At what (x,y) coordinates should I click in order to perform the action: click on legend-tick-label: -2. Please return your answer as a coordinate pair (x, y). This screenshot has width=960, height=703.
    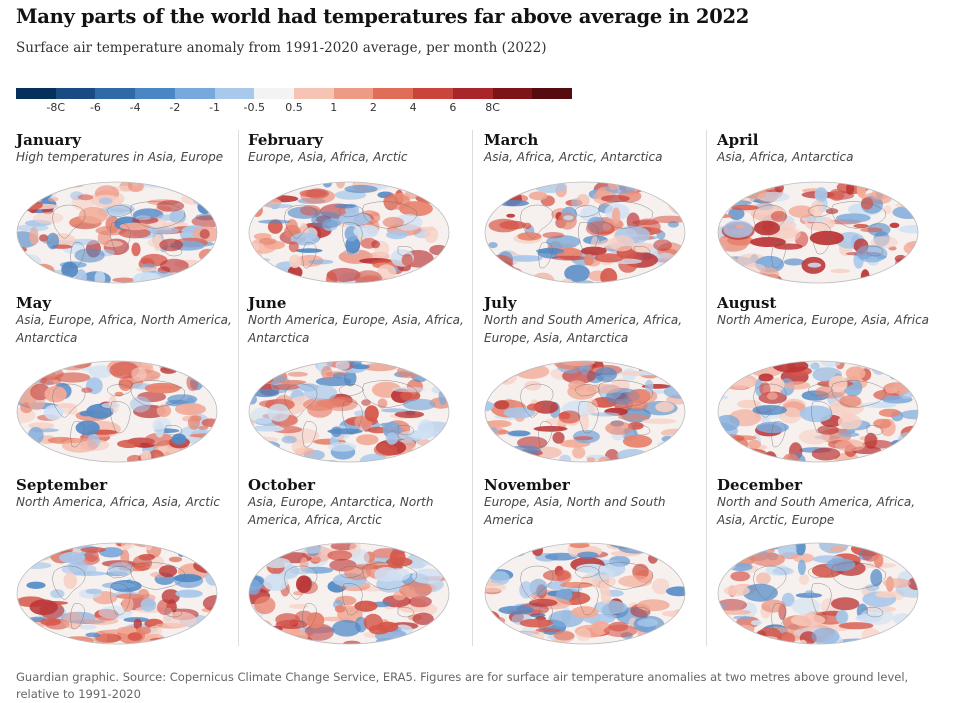
    Looking at the image, I should click on (175, 107).